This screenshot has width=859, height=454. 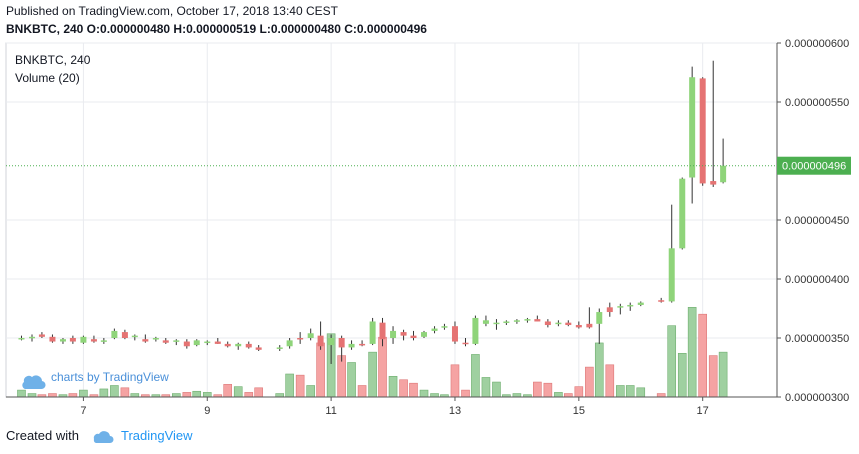 What do you see at coordinates (156, 435) in the screenshot?
I see `tradingview-link: TradingView` at bounding box center [156, 435].